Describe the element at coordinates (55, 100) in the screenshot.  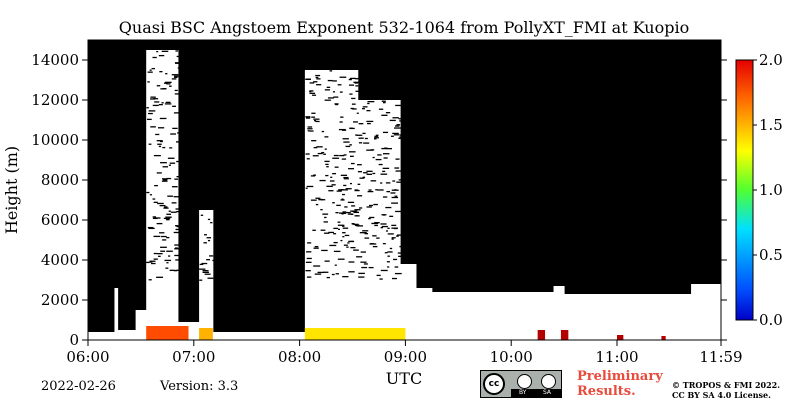
I see `y-tick-label: 12000` at that location.